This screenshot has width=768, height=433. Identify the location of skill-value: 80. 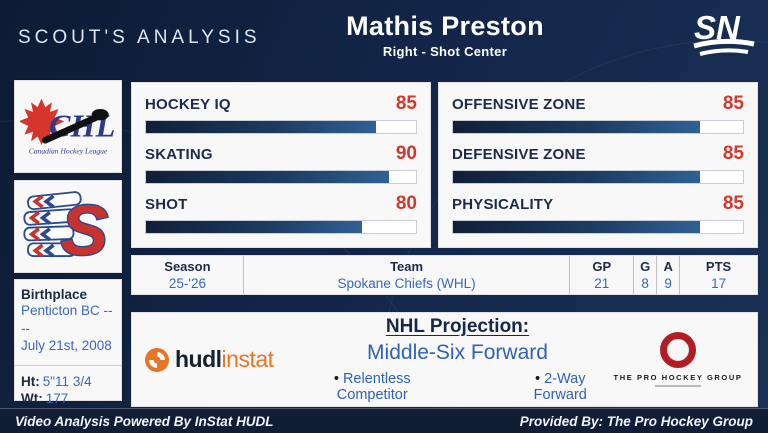
(406, 203).